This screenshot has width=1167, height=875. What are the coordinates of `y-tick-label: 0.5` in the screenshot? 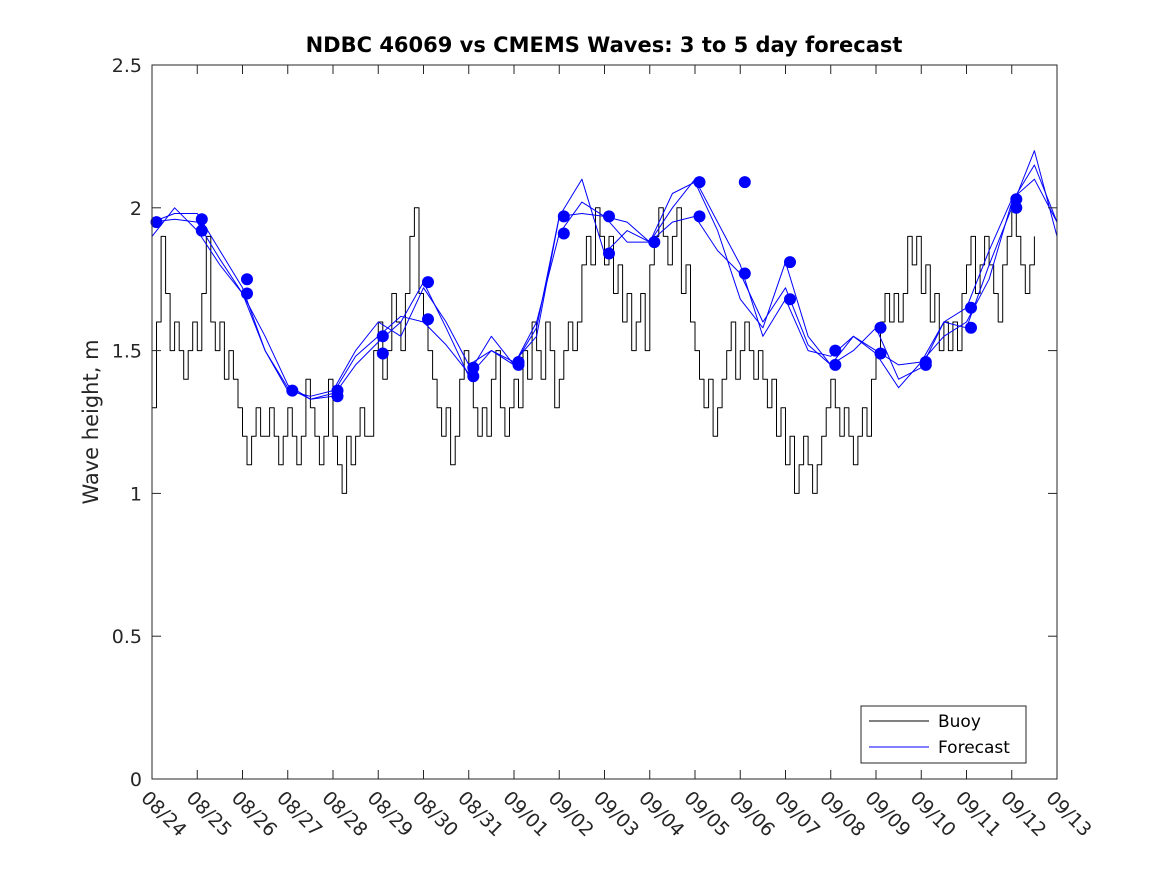 It's located at (127, 637).